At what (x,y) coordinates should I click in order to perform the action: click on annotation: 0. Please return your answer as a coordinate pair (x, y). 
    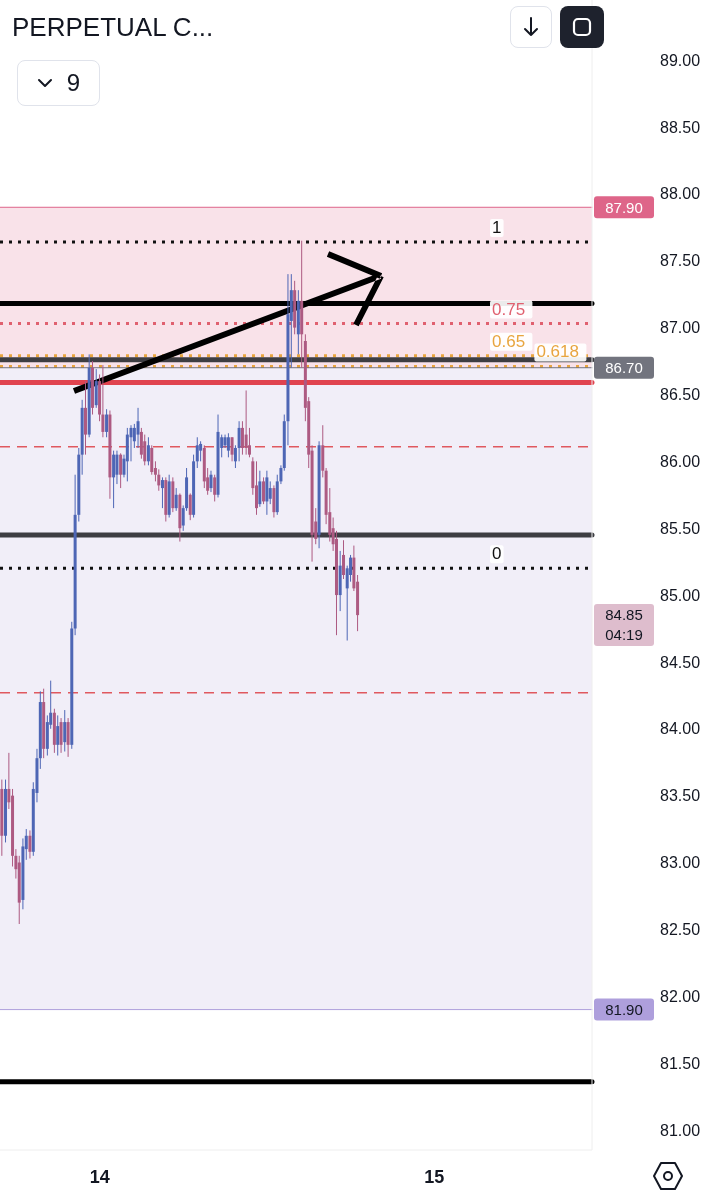
    Looking at the image, I should click on (497, 554).